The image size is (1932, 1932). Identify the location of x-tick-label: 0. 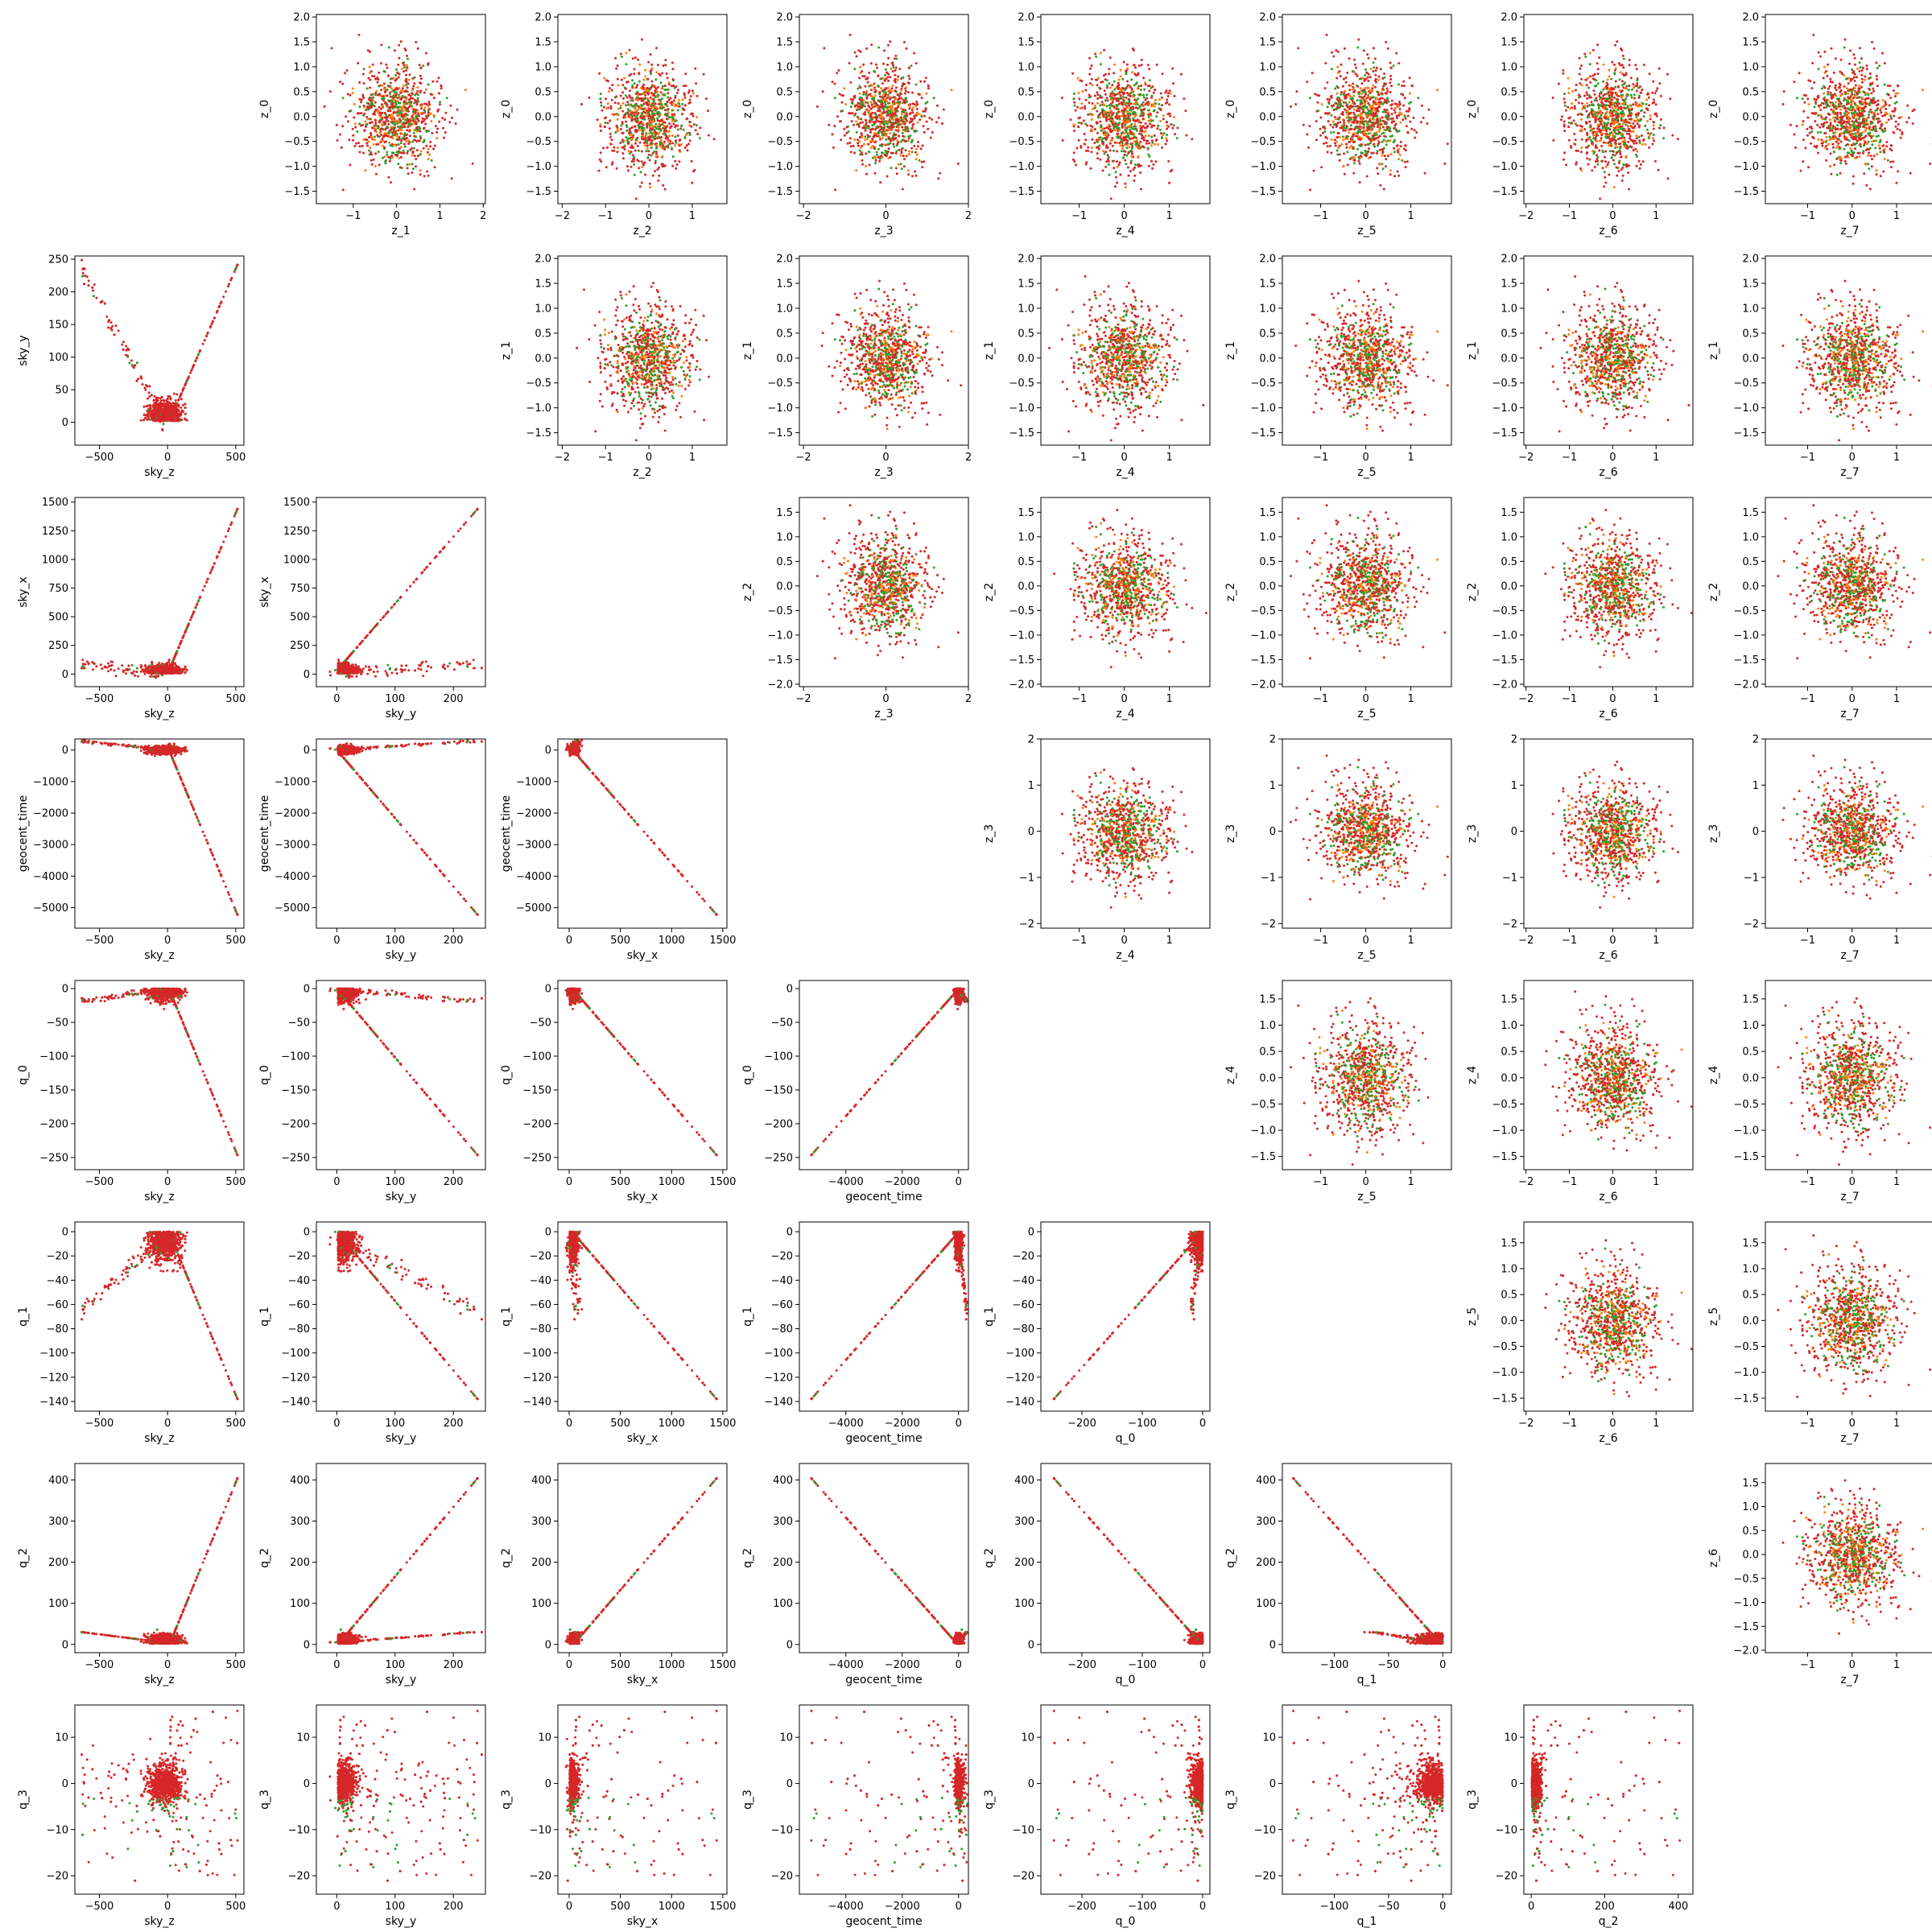
(336, 699).